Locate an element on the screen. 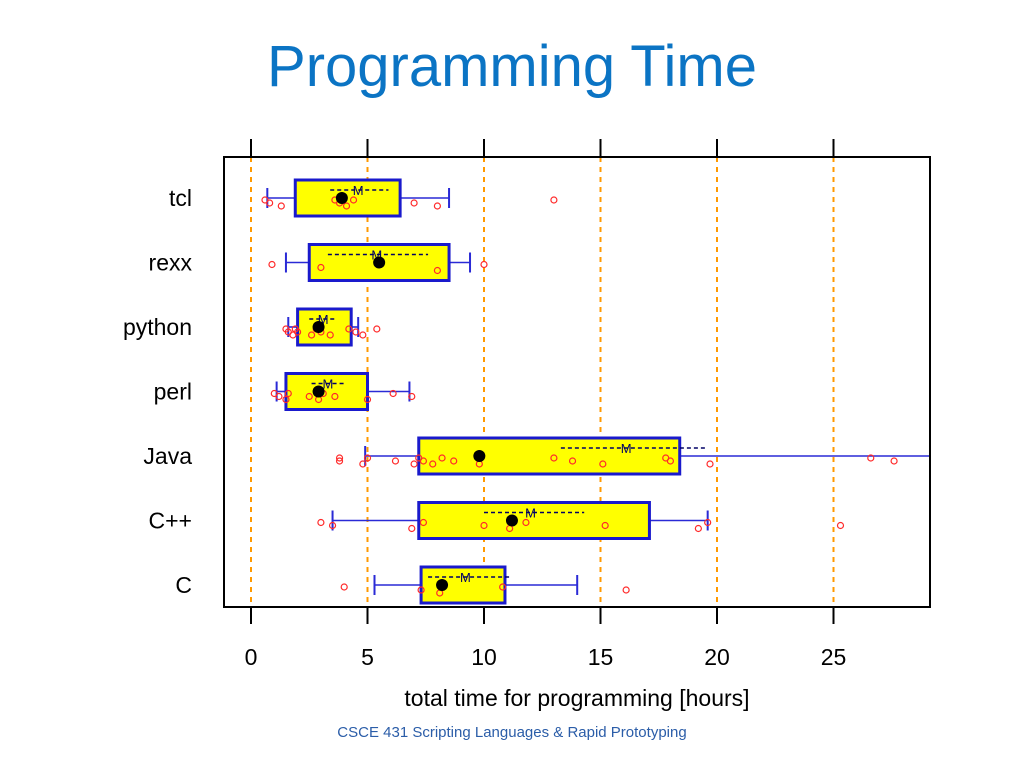 This screenshot has width=1024, height=768. tick-label-10: 10 is located at coordinates (484, 657).